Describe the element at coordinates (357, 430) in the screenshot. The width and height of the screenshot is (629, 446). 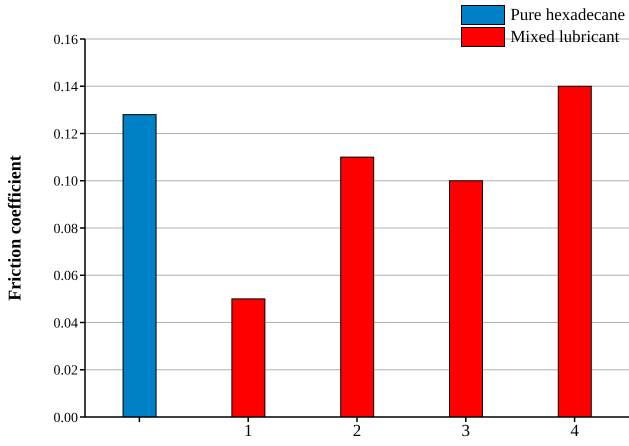
I see `x-tick-label: 2` at that location.